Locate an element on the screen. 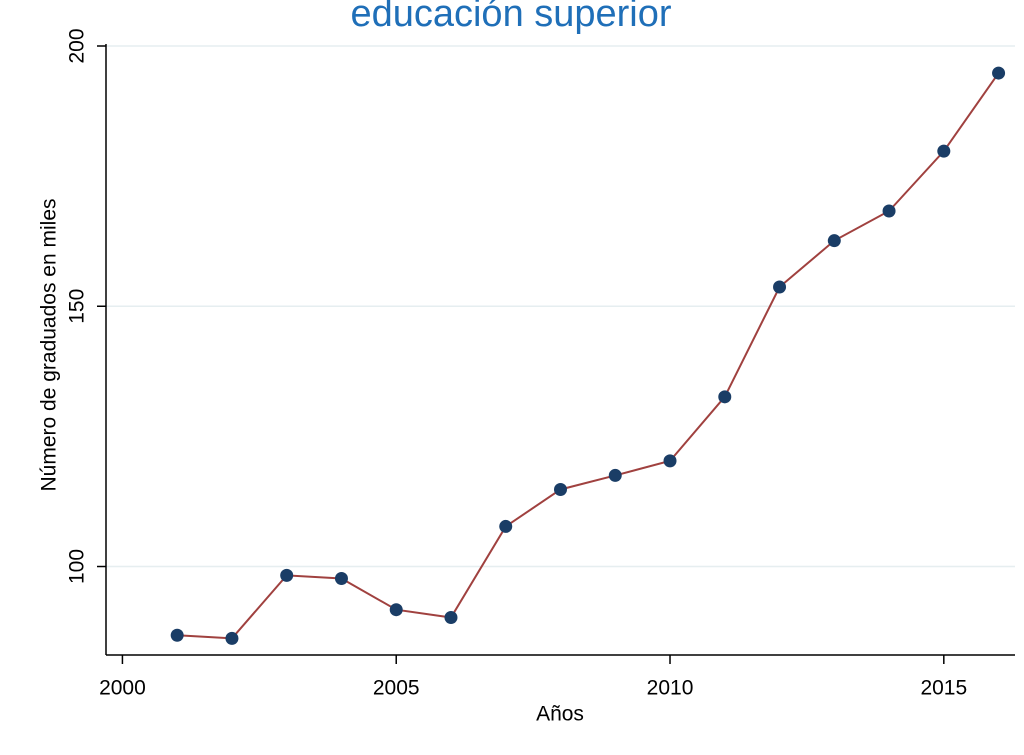 This screenshot has height=755, width=1024. x-tick-label: 2000 is located at coordinates (122, 688).